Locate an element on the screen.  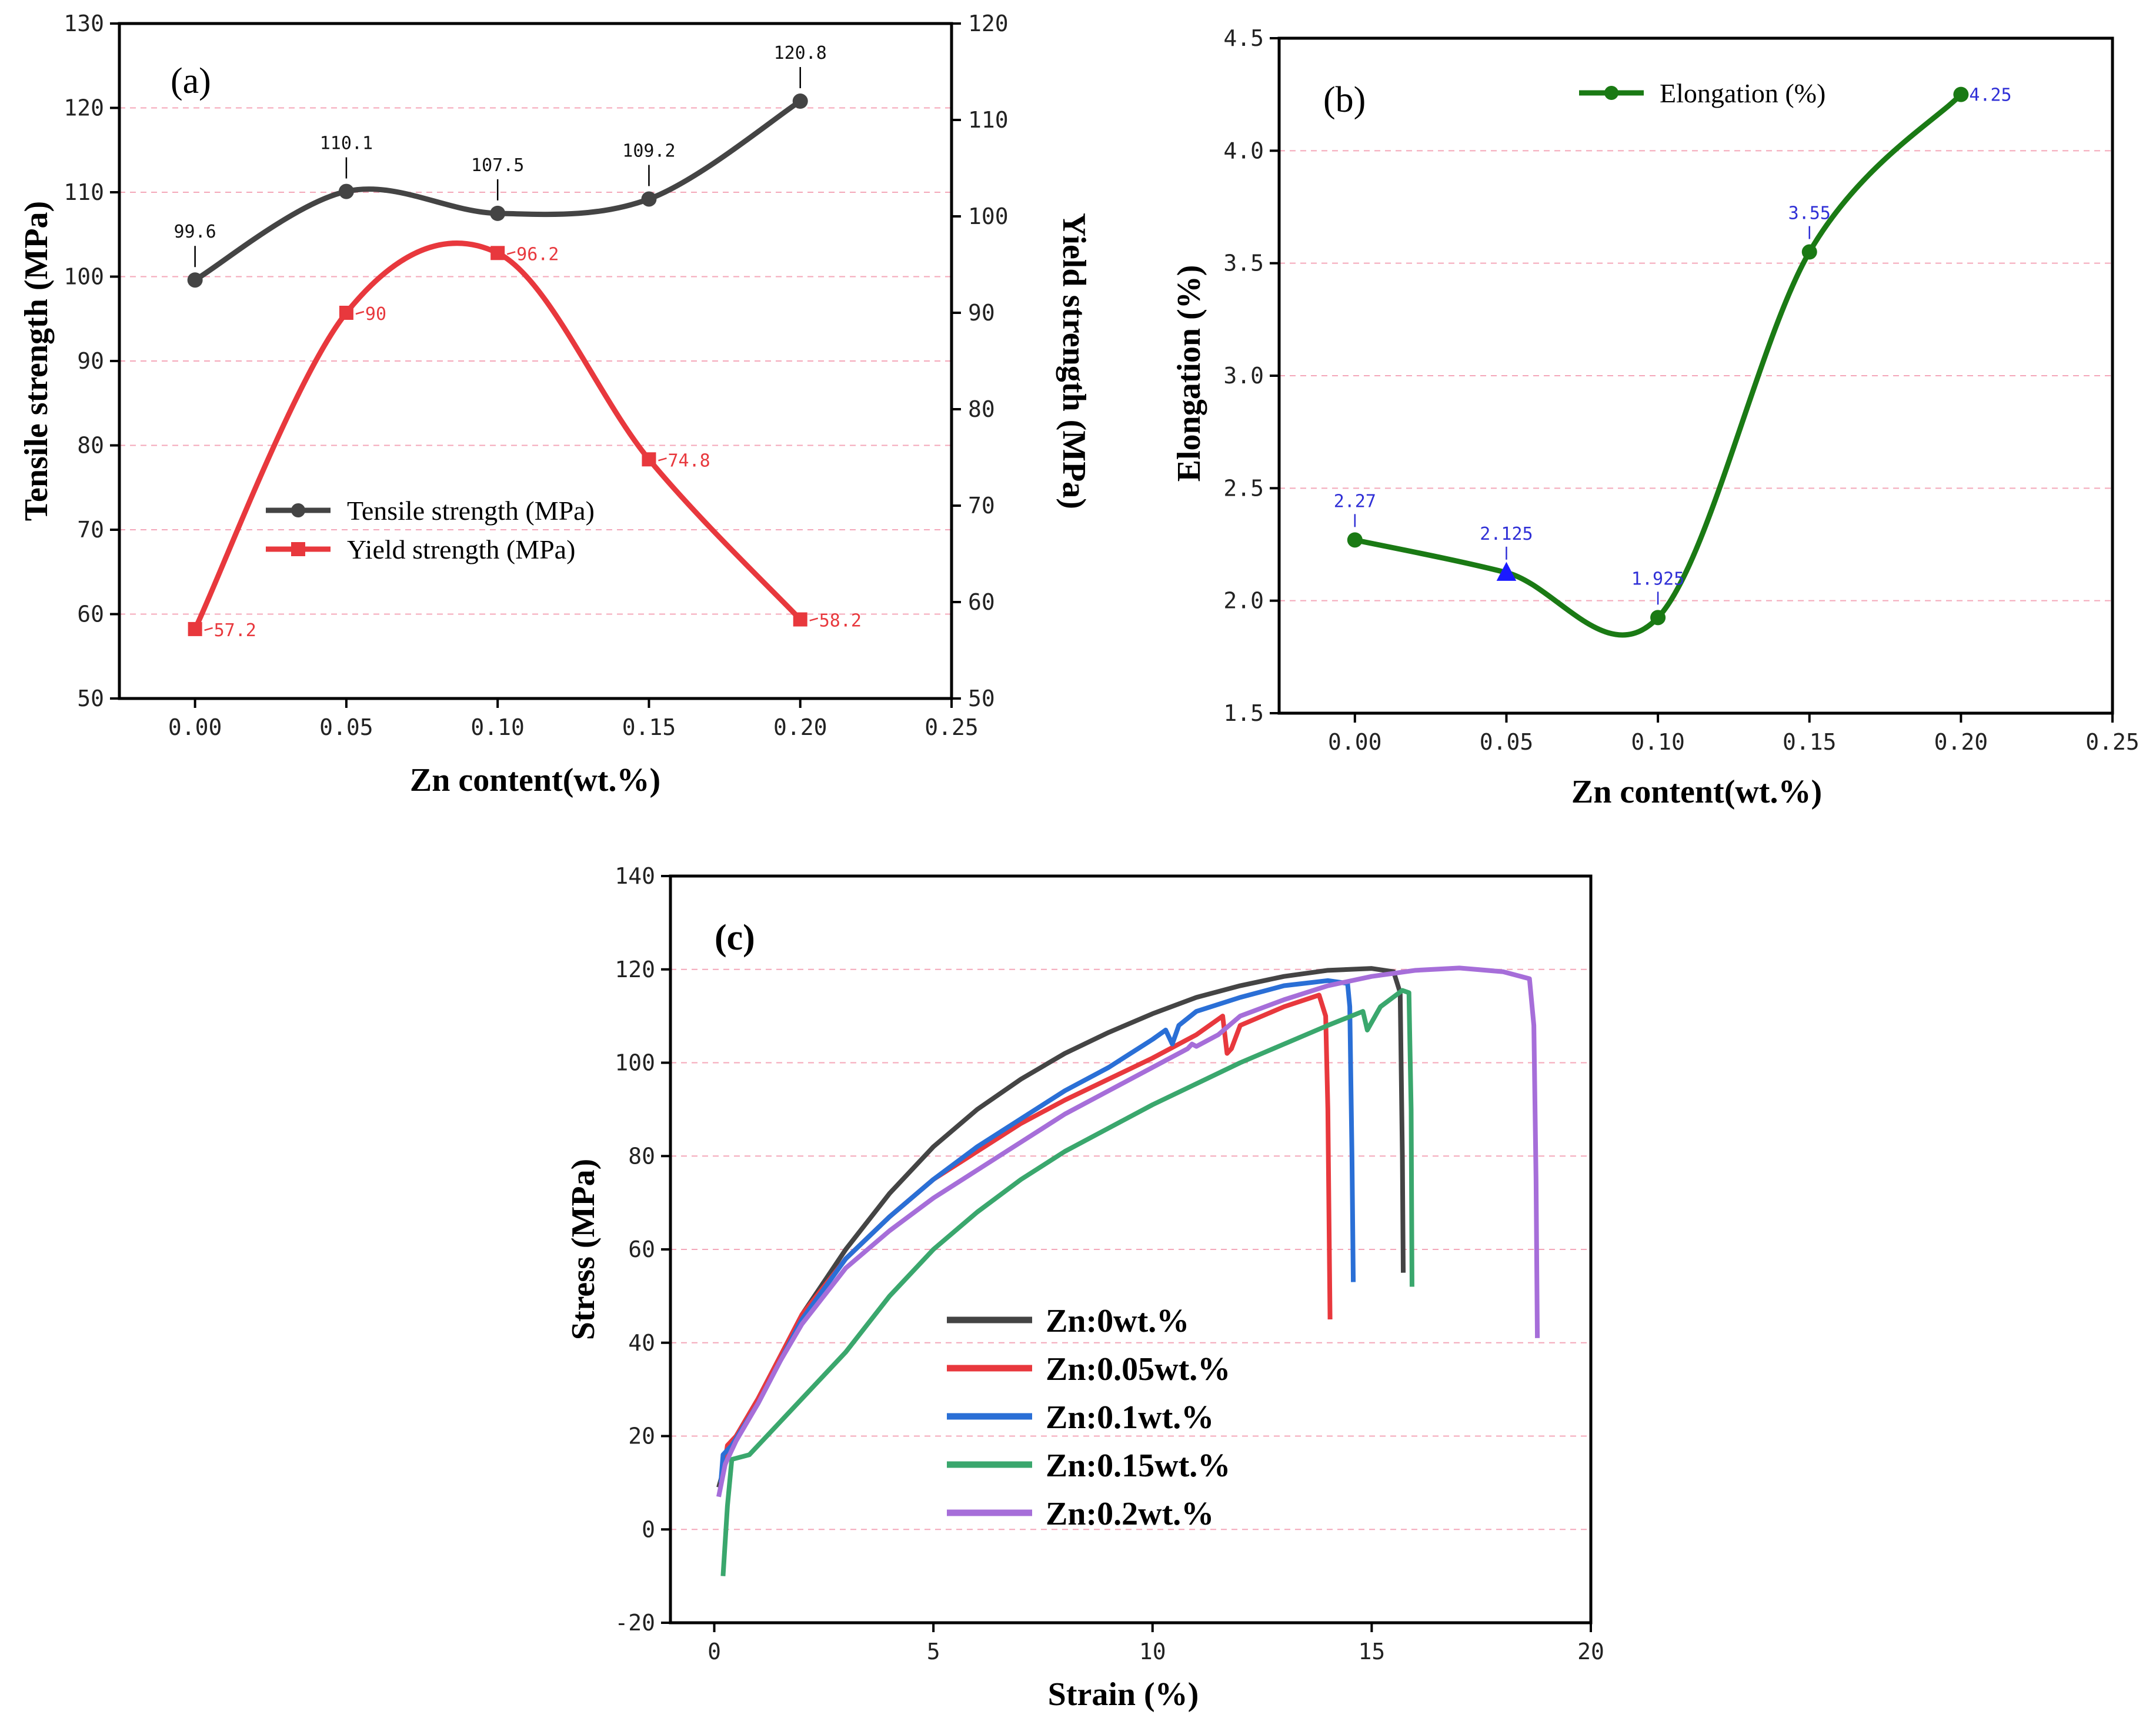
b-y-tick-label: 4.0 is located at coordinates (1244, 150).